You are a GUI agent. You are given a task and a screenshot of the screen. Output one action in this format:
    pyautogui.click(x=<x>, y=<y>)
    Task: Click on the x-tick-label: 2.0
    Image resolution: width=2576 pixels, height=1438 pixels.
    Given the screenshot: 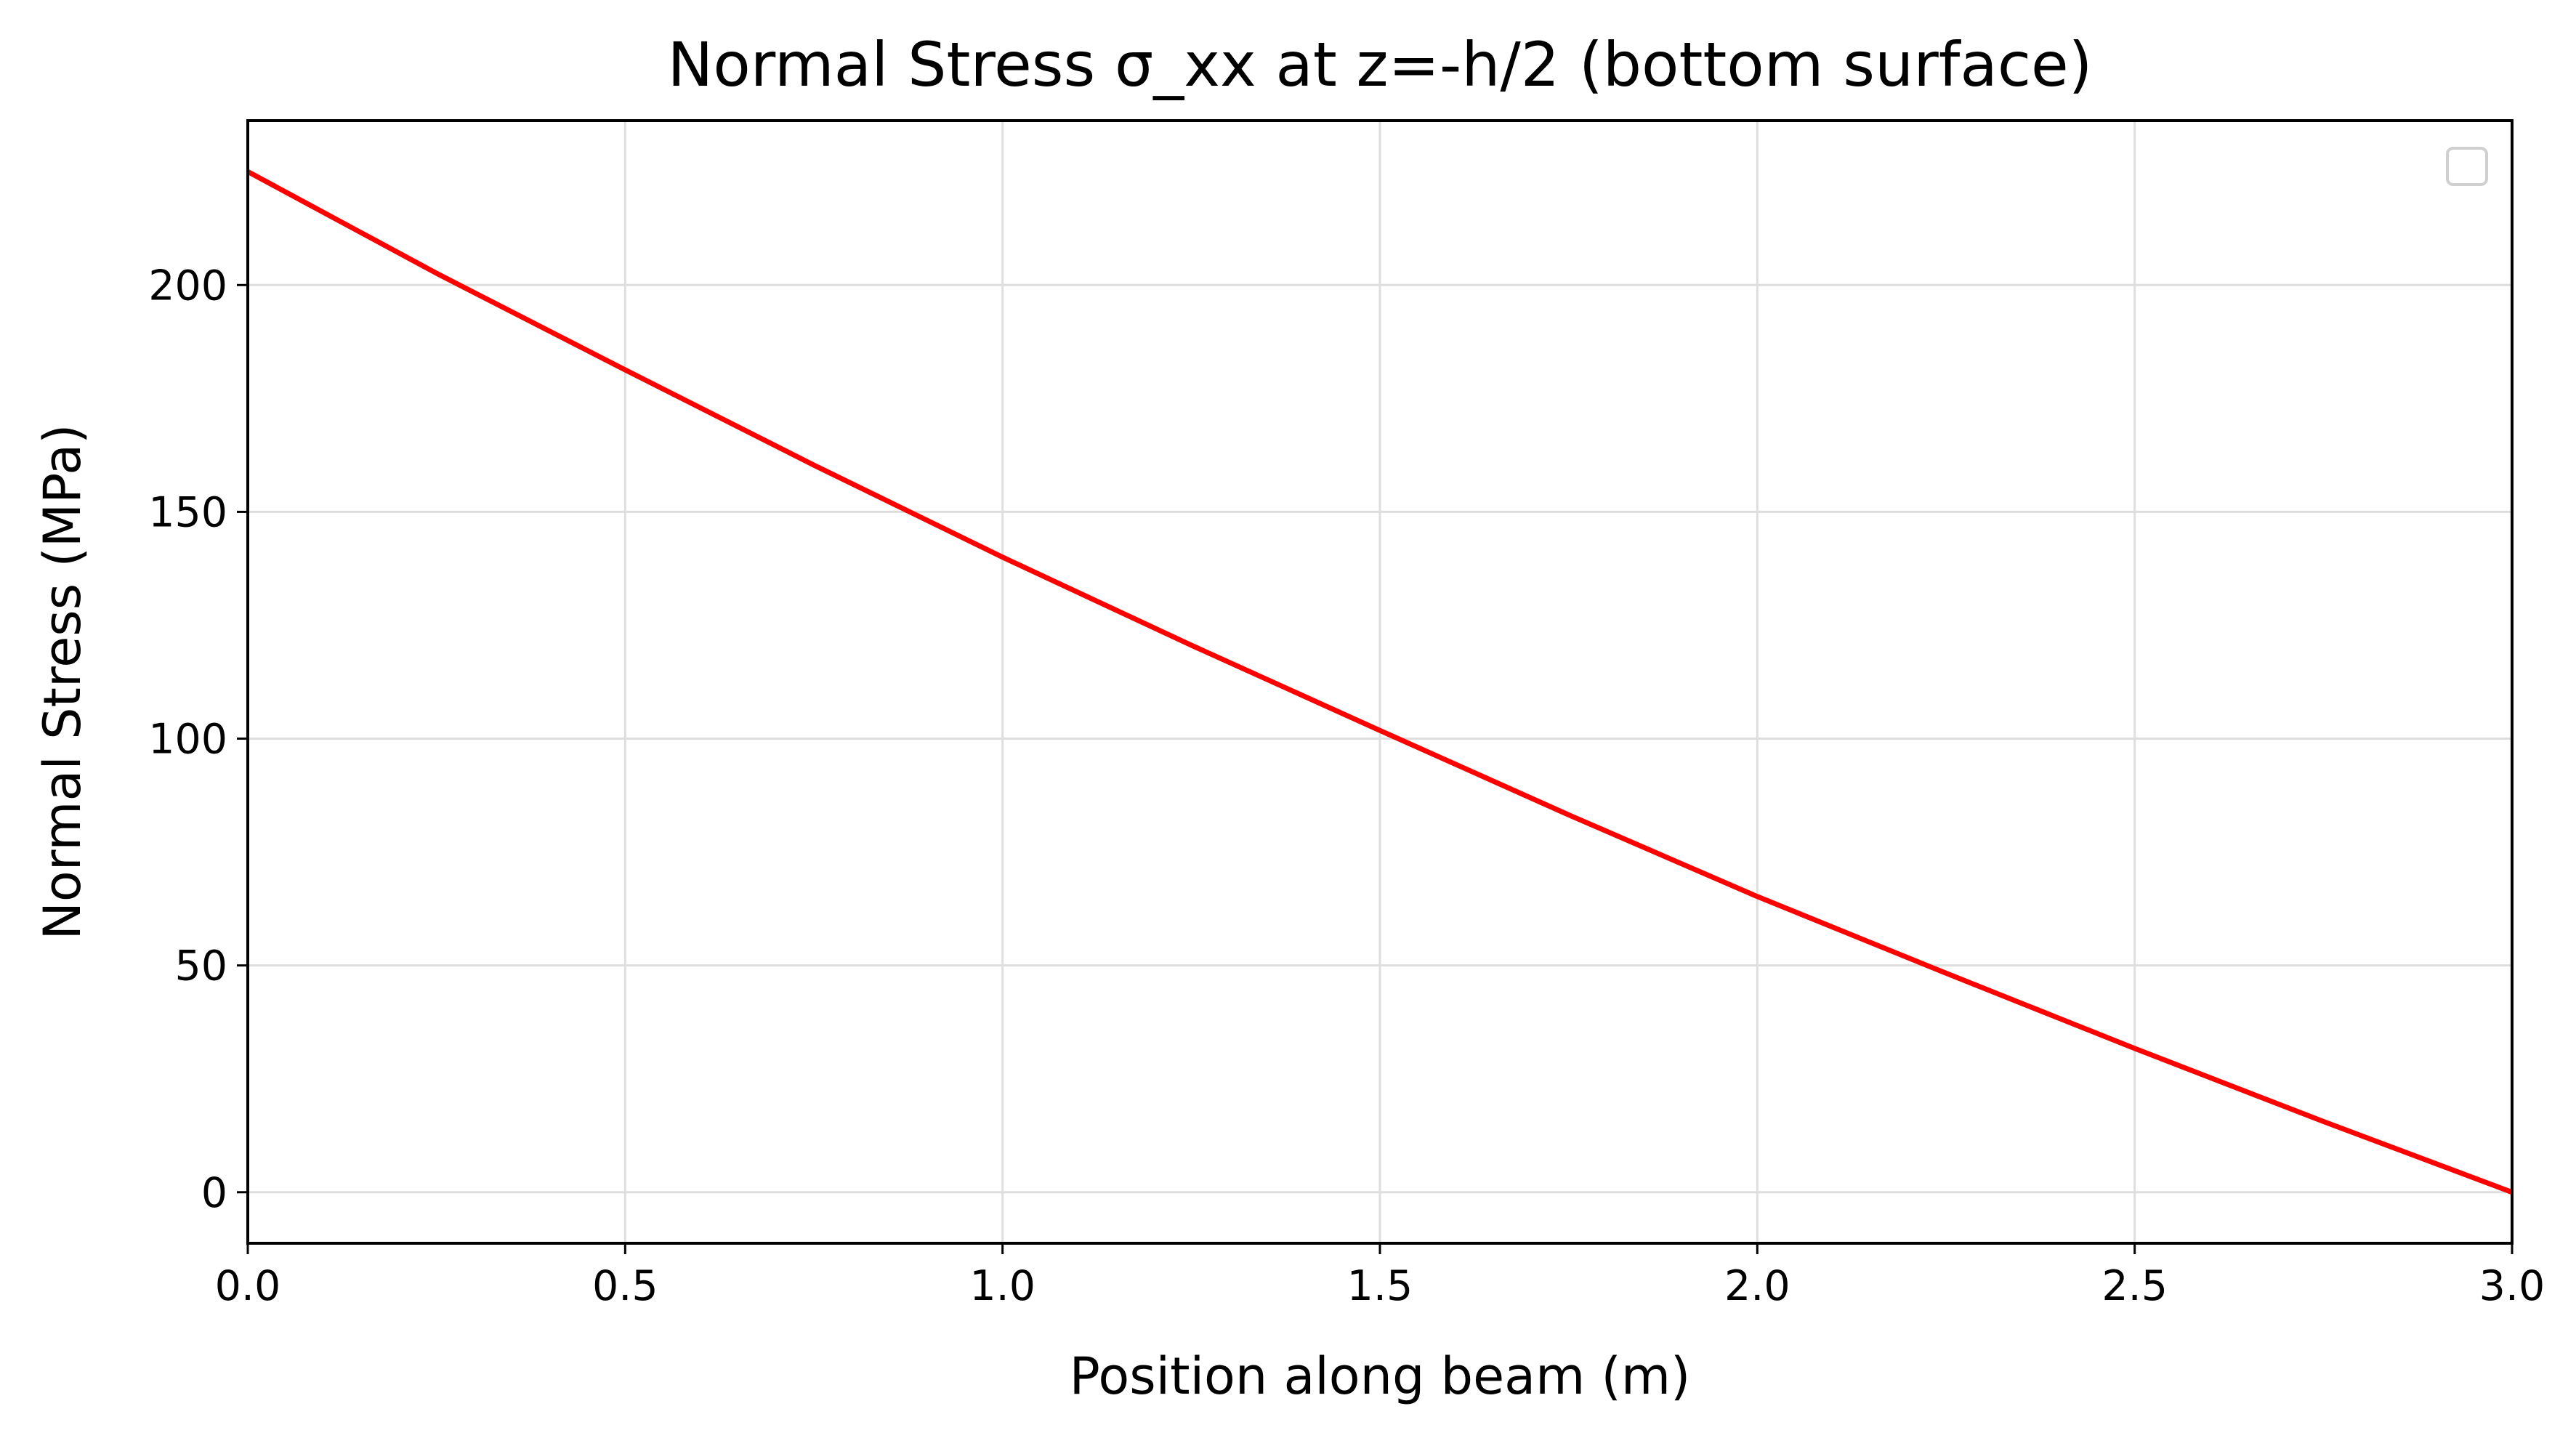 What is the action you would take?
    pyautogui.click(x=1757, y=1286)
    